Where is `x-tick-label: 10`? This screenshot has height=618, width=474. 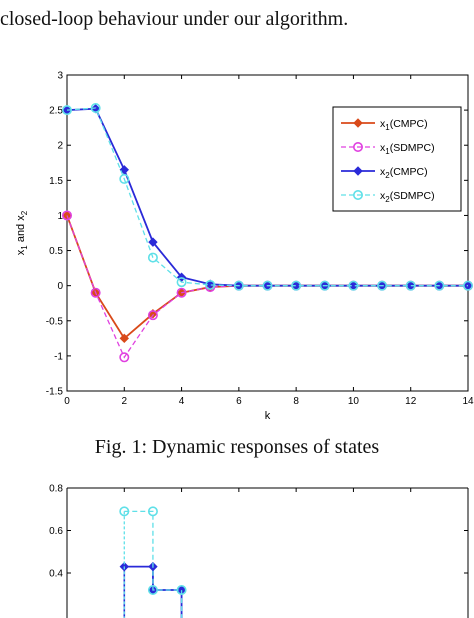 x-tick-label: 10 is located at coordinates (354, 401).